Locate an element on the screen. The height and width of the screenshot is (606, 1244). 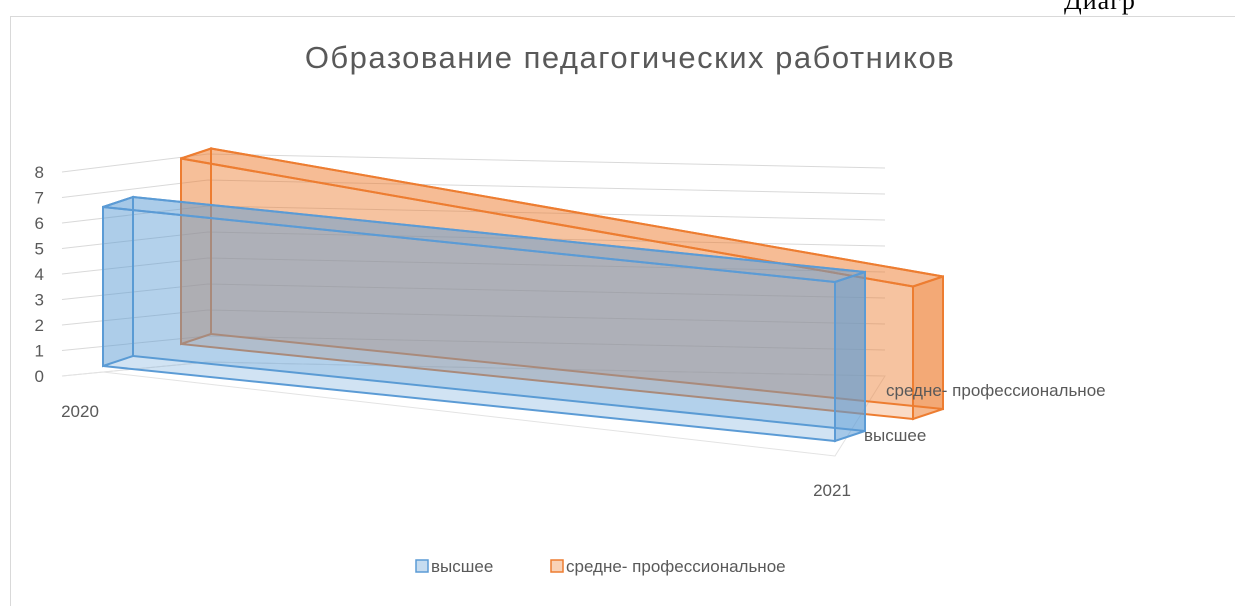
bar-right-face is located at coordinates (850, 356).